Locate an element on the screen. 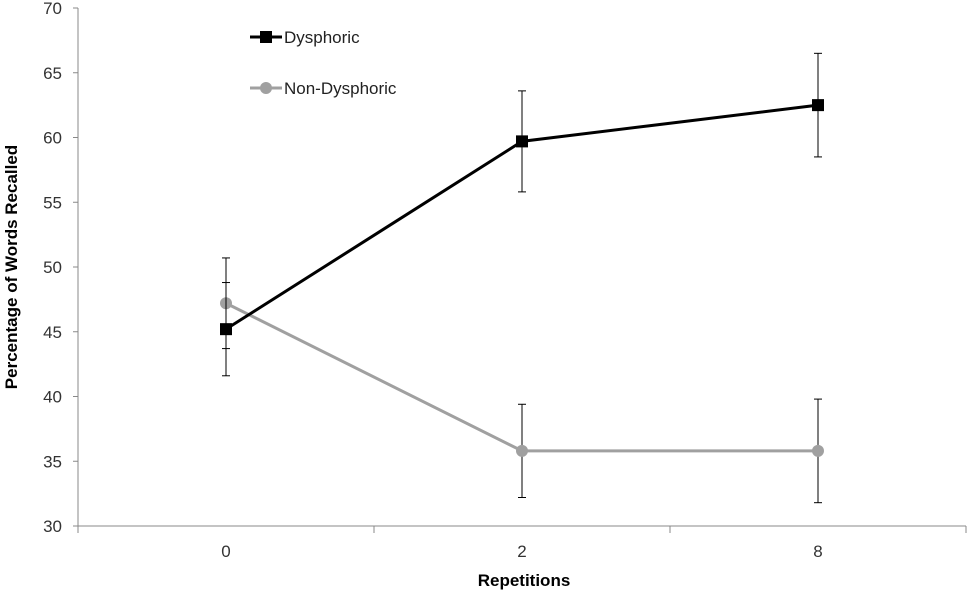 Image resolution: width=969 pixels, height=593 pixels. y-tick-label: 65 is located at coordinates (52, 73).